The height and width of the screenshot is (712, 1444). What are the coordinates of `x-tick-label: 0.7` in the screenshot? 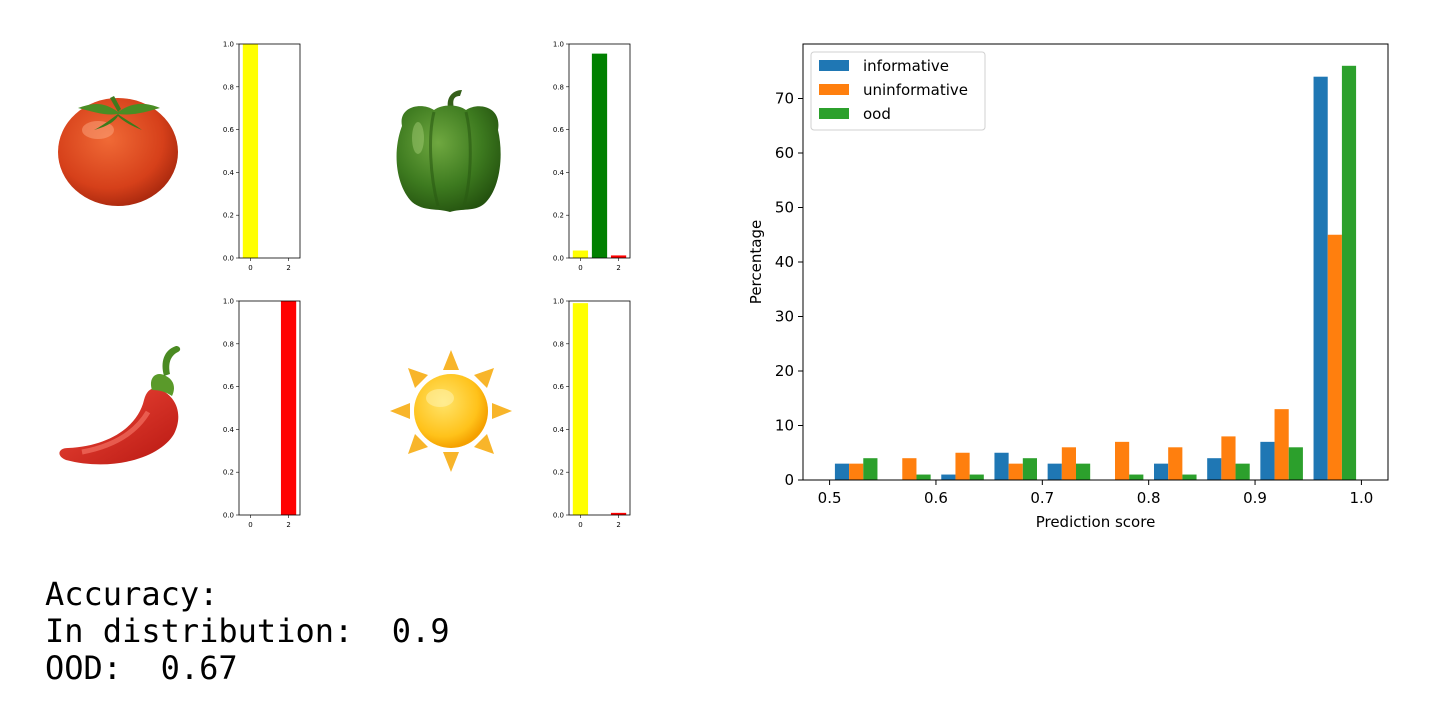 It's located at (1042, 498).